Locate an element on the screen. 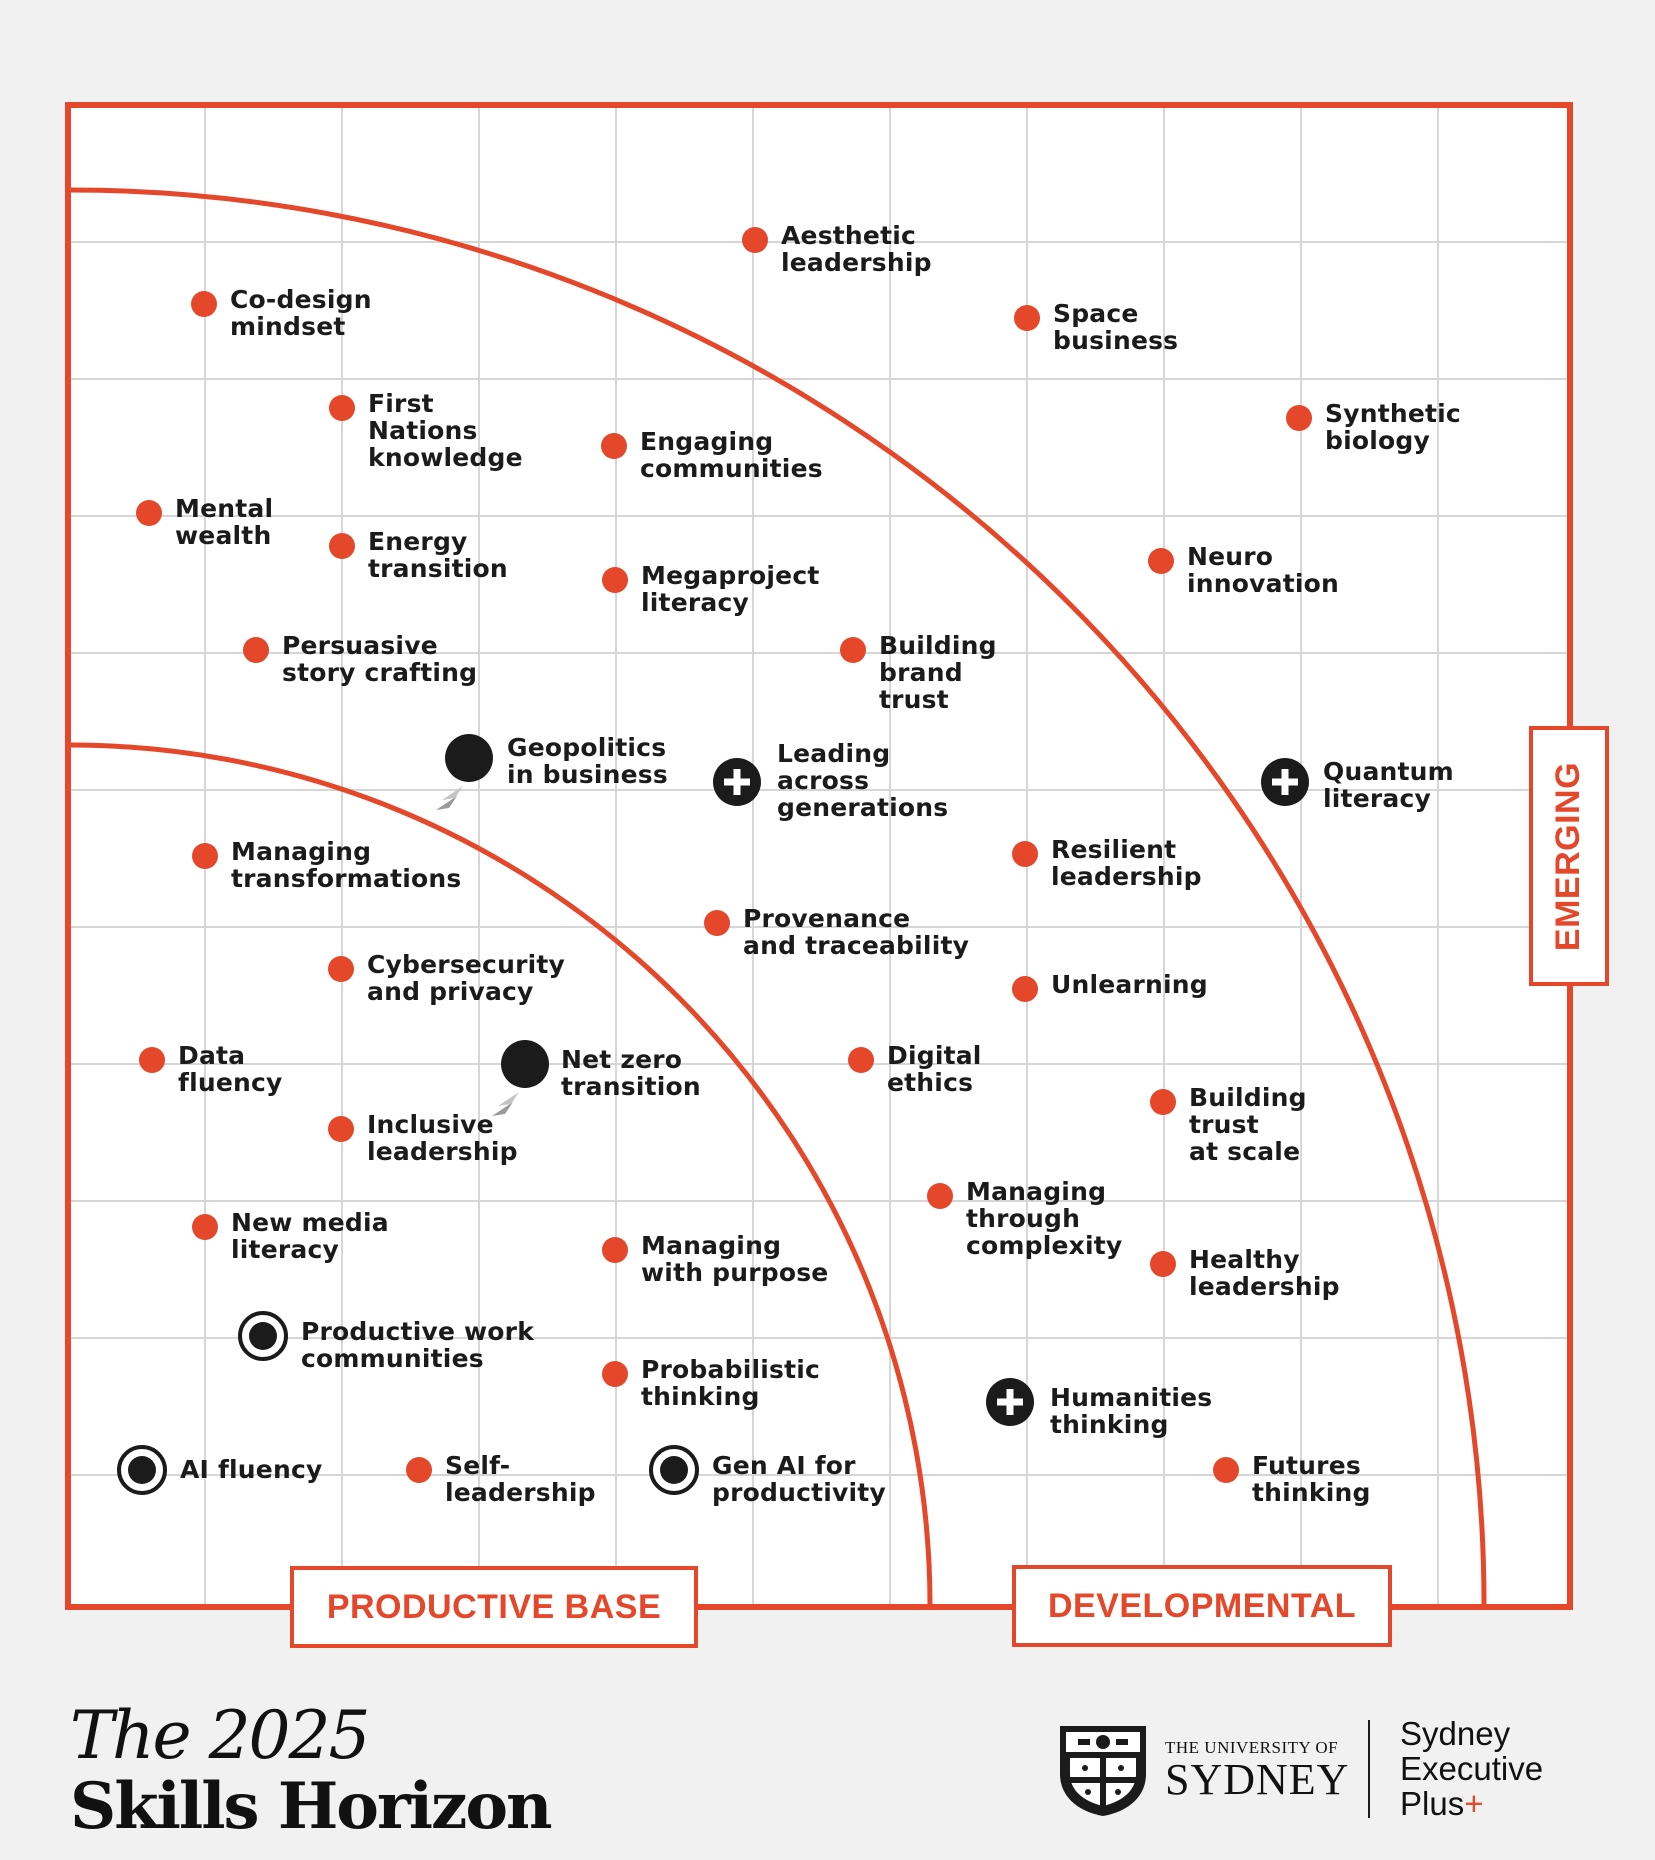 The width and height of the screenshot is (1655, 1860). mental-wealth-marker is located at coordinates (149, 513).